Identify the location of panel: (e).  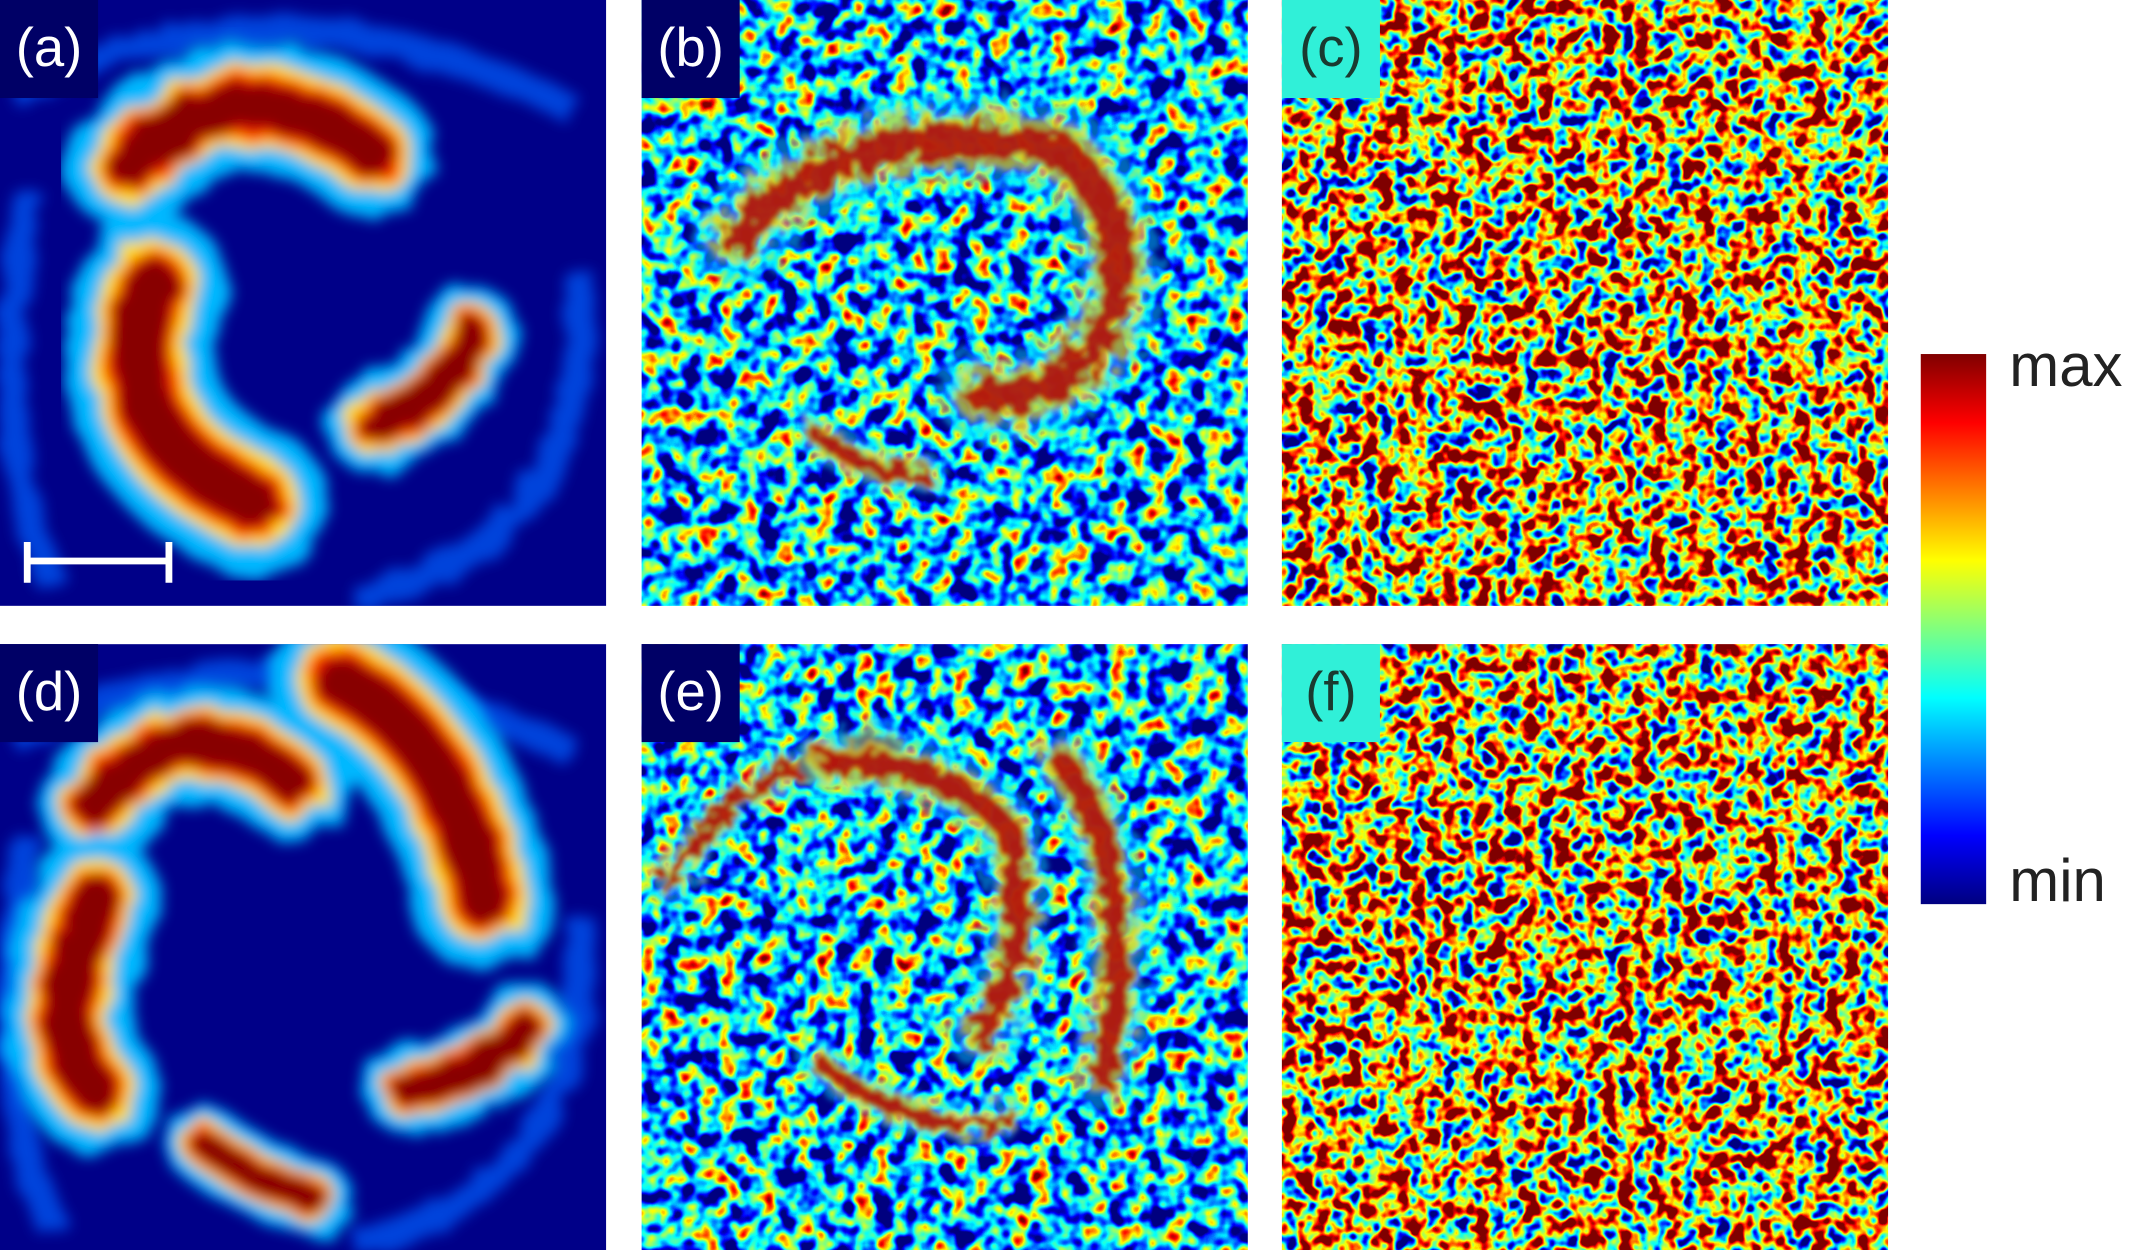
(944, 947).